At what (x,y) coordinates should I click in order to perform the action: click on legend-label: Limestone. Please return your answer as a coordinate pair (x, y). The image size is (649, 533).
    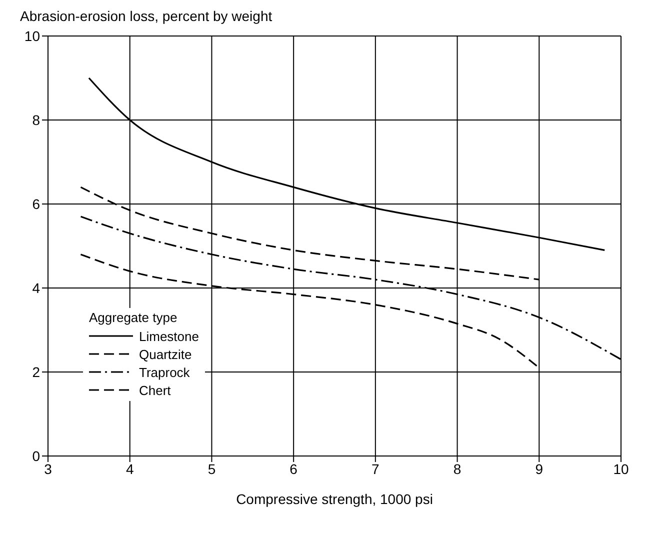
    Looking at the image, I should click on (169, 336).